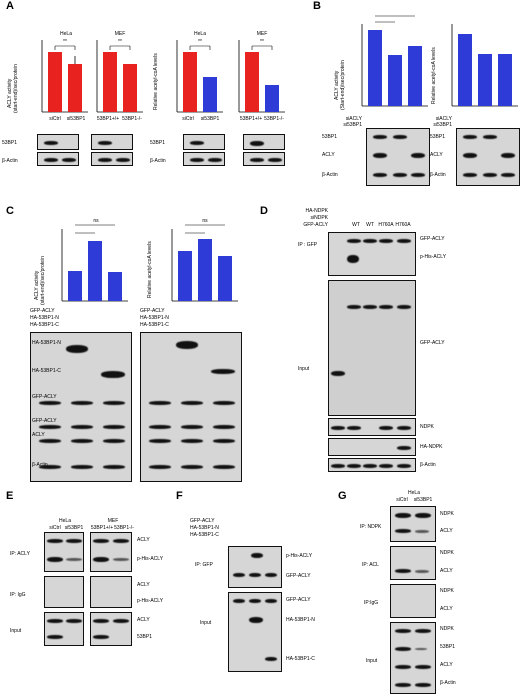  I want to click on panel-label-a: A, so click(10, 6).